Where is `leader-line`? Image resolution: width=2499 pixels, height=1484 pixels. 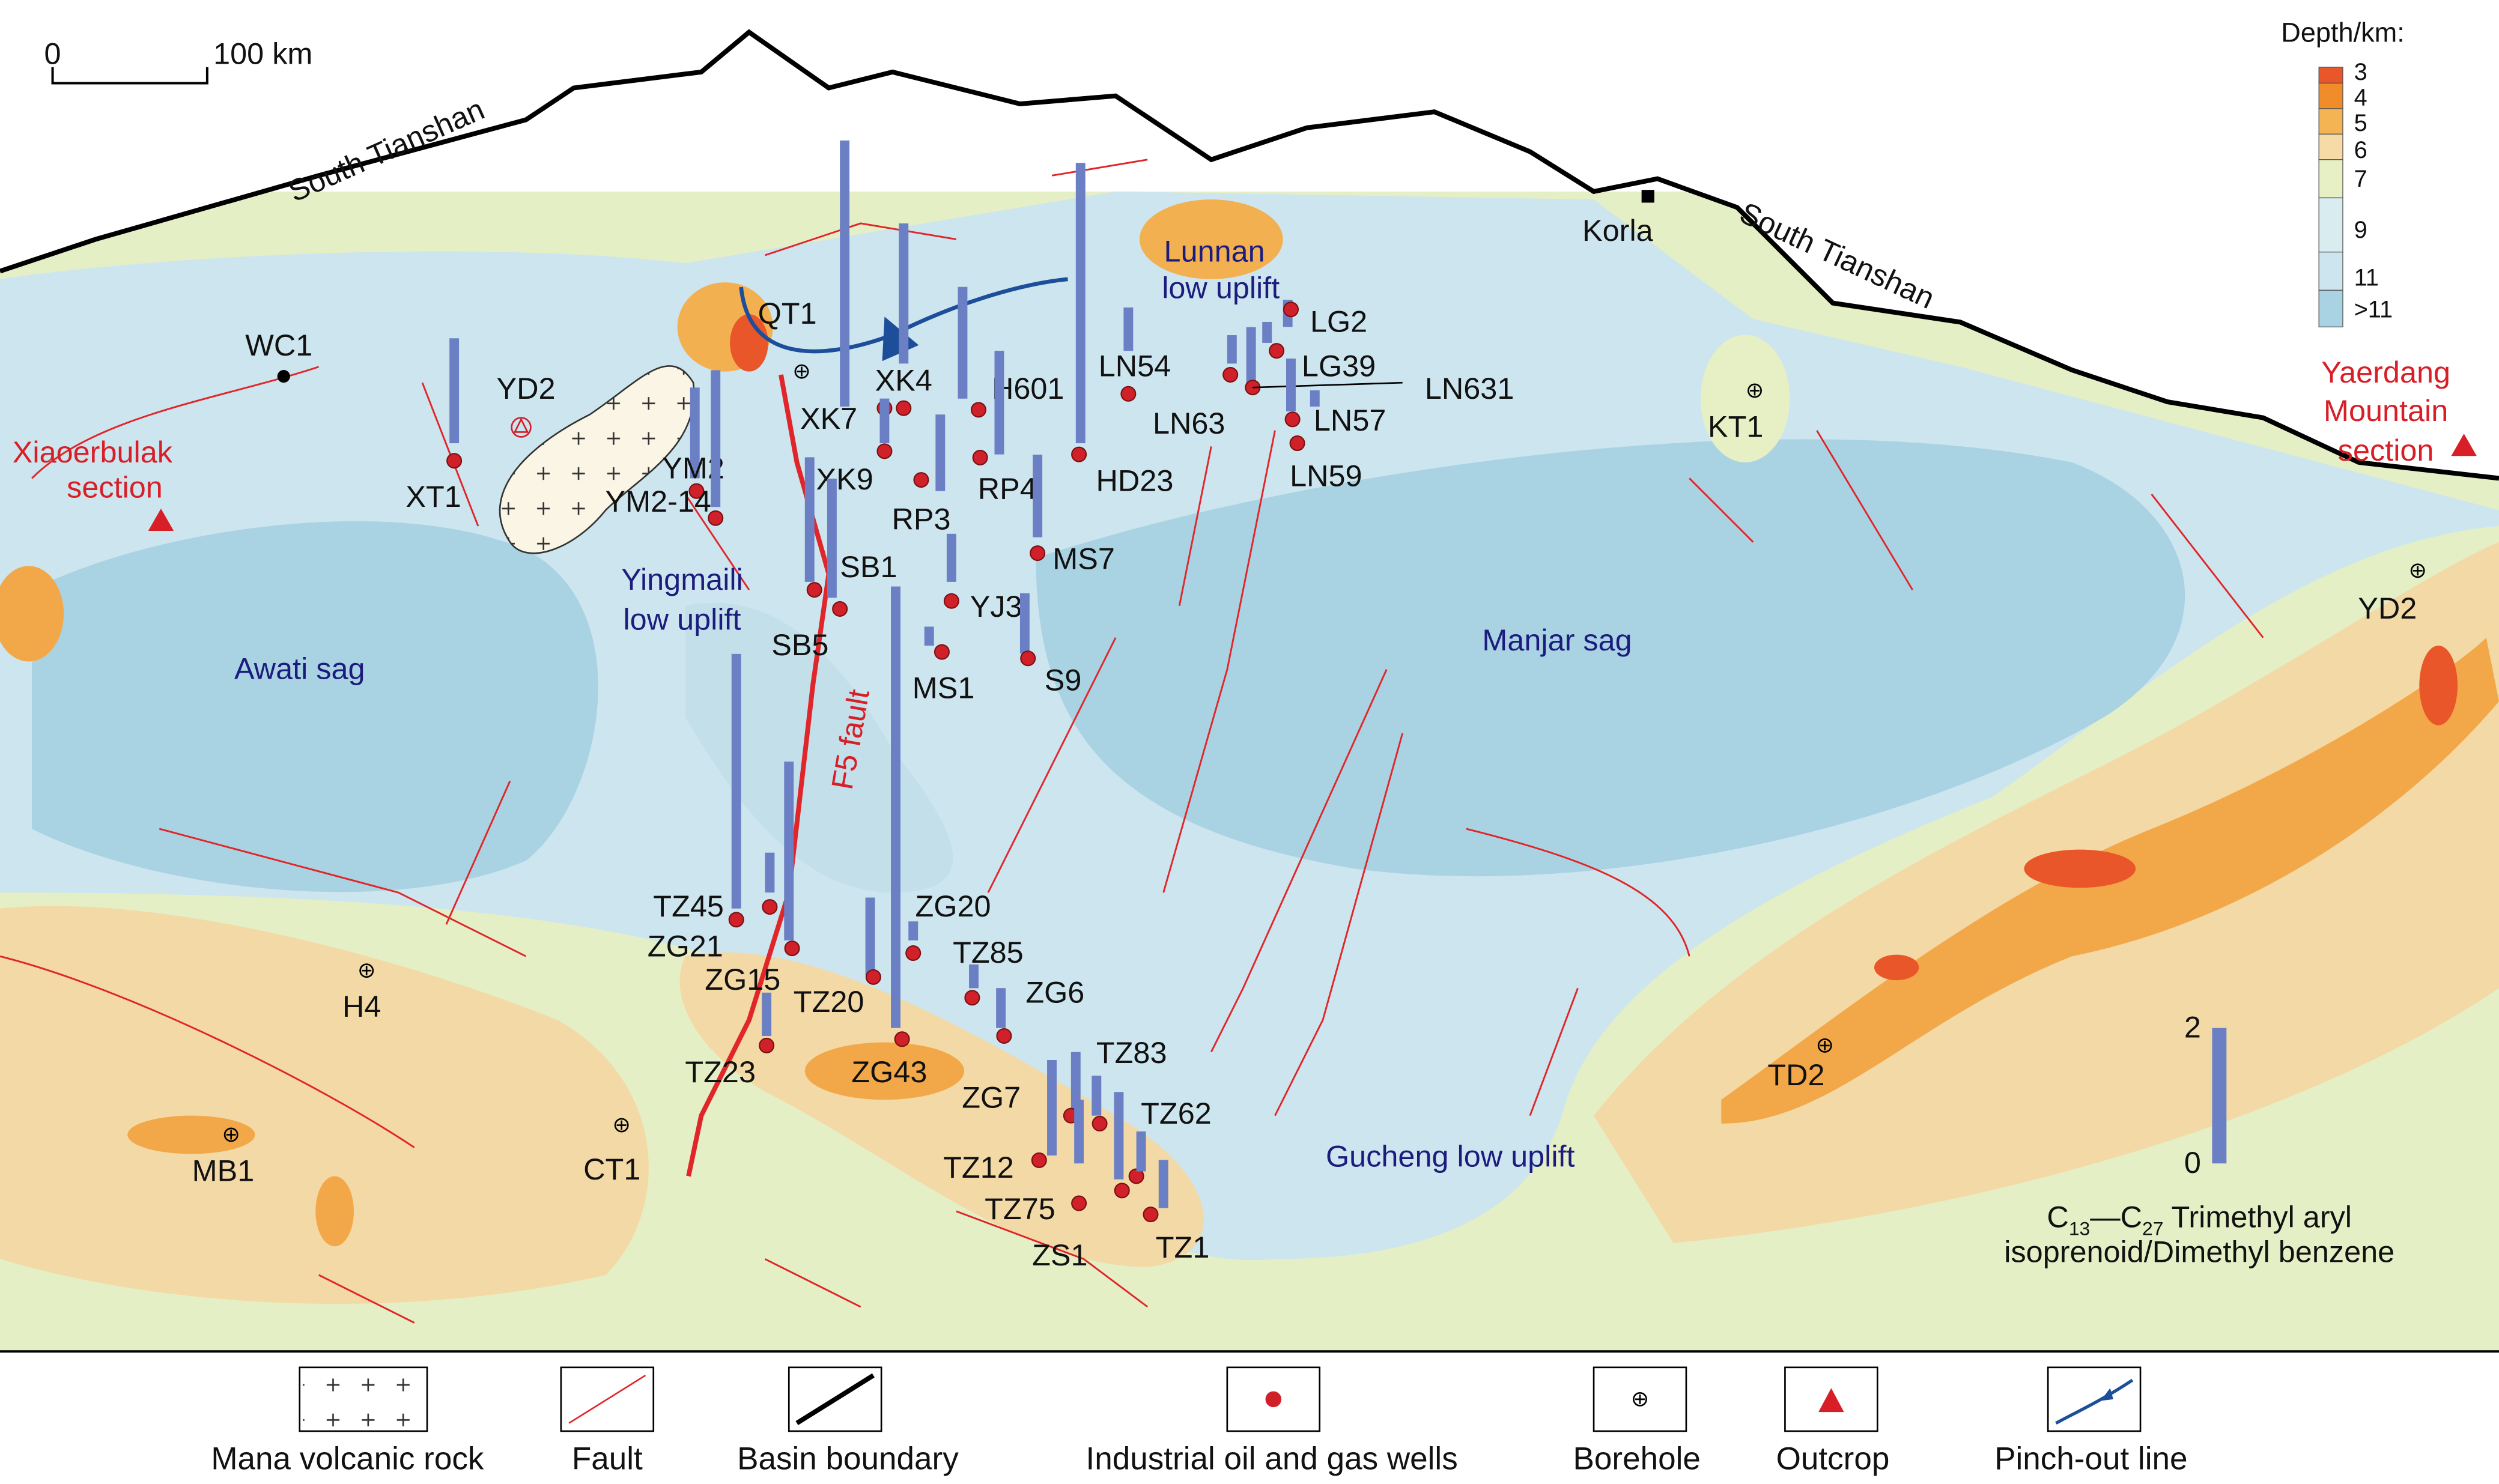 leader-line is located at coordinates (1328, 385).